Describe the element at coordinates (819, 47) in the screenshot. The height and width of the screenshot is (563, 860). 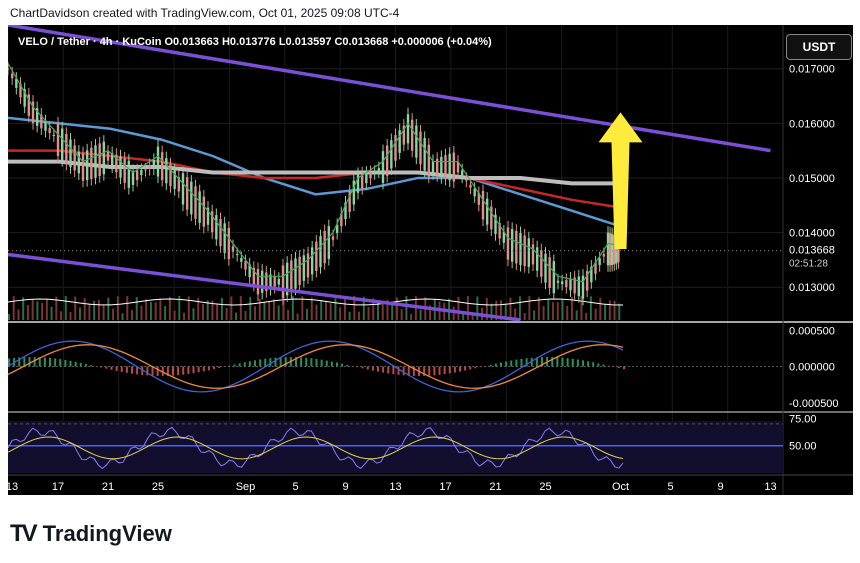
I see `currency-badge: USDT` at that location.